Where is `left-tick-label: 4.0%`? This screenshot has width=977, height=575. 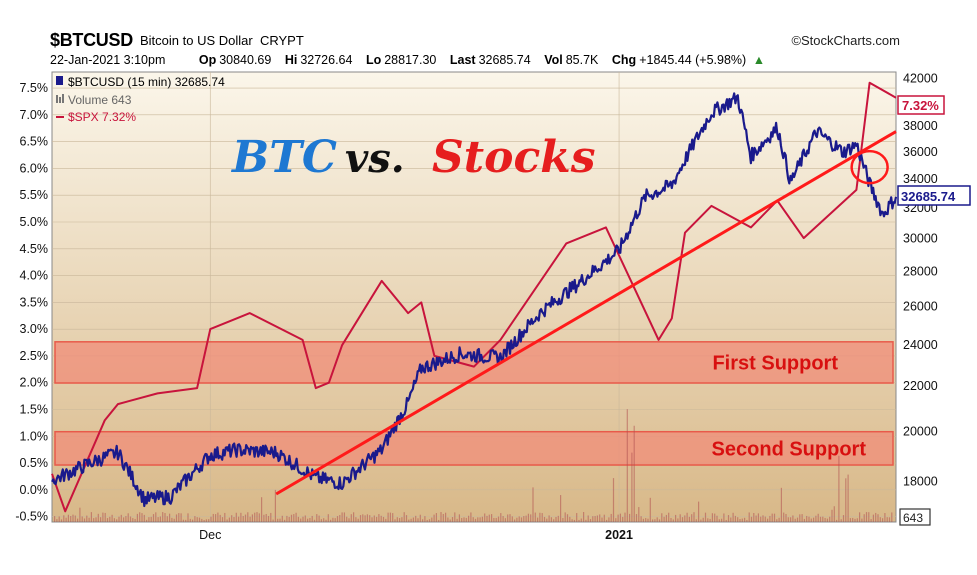
left-tick-label: 4.0% is located at coordinates (34, 276).